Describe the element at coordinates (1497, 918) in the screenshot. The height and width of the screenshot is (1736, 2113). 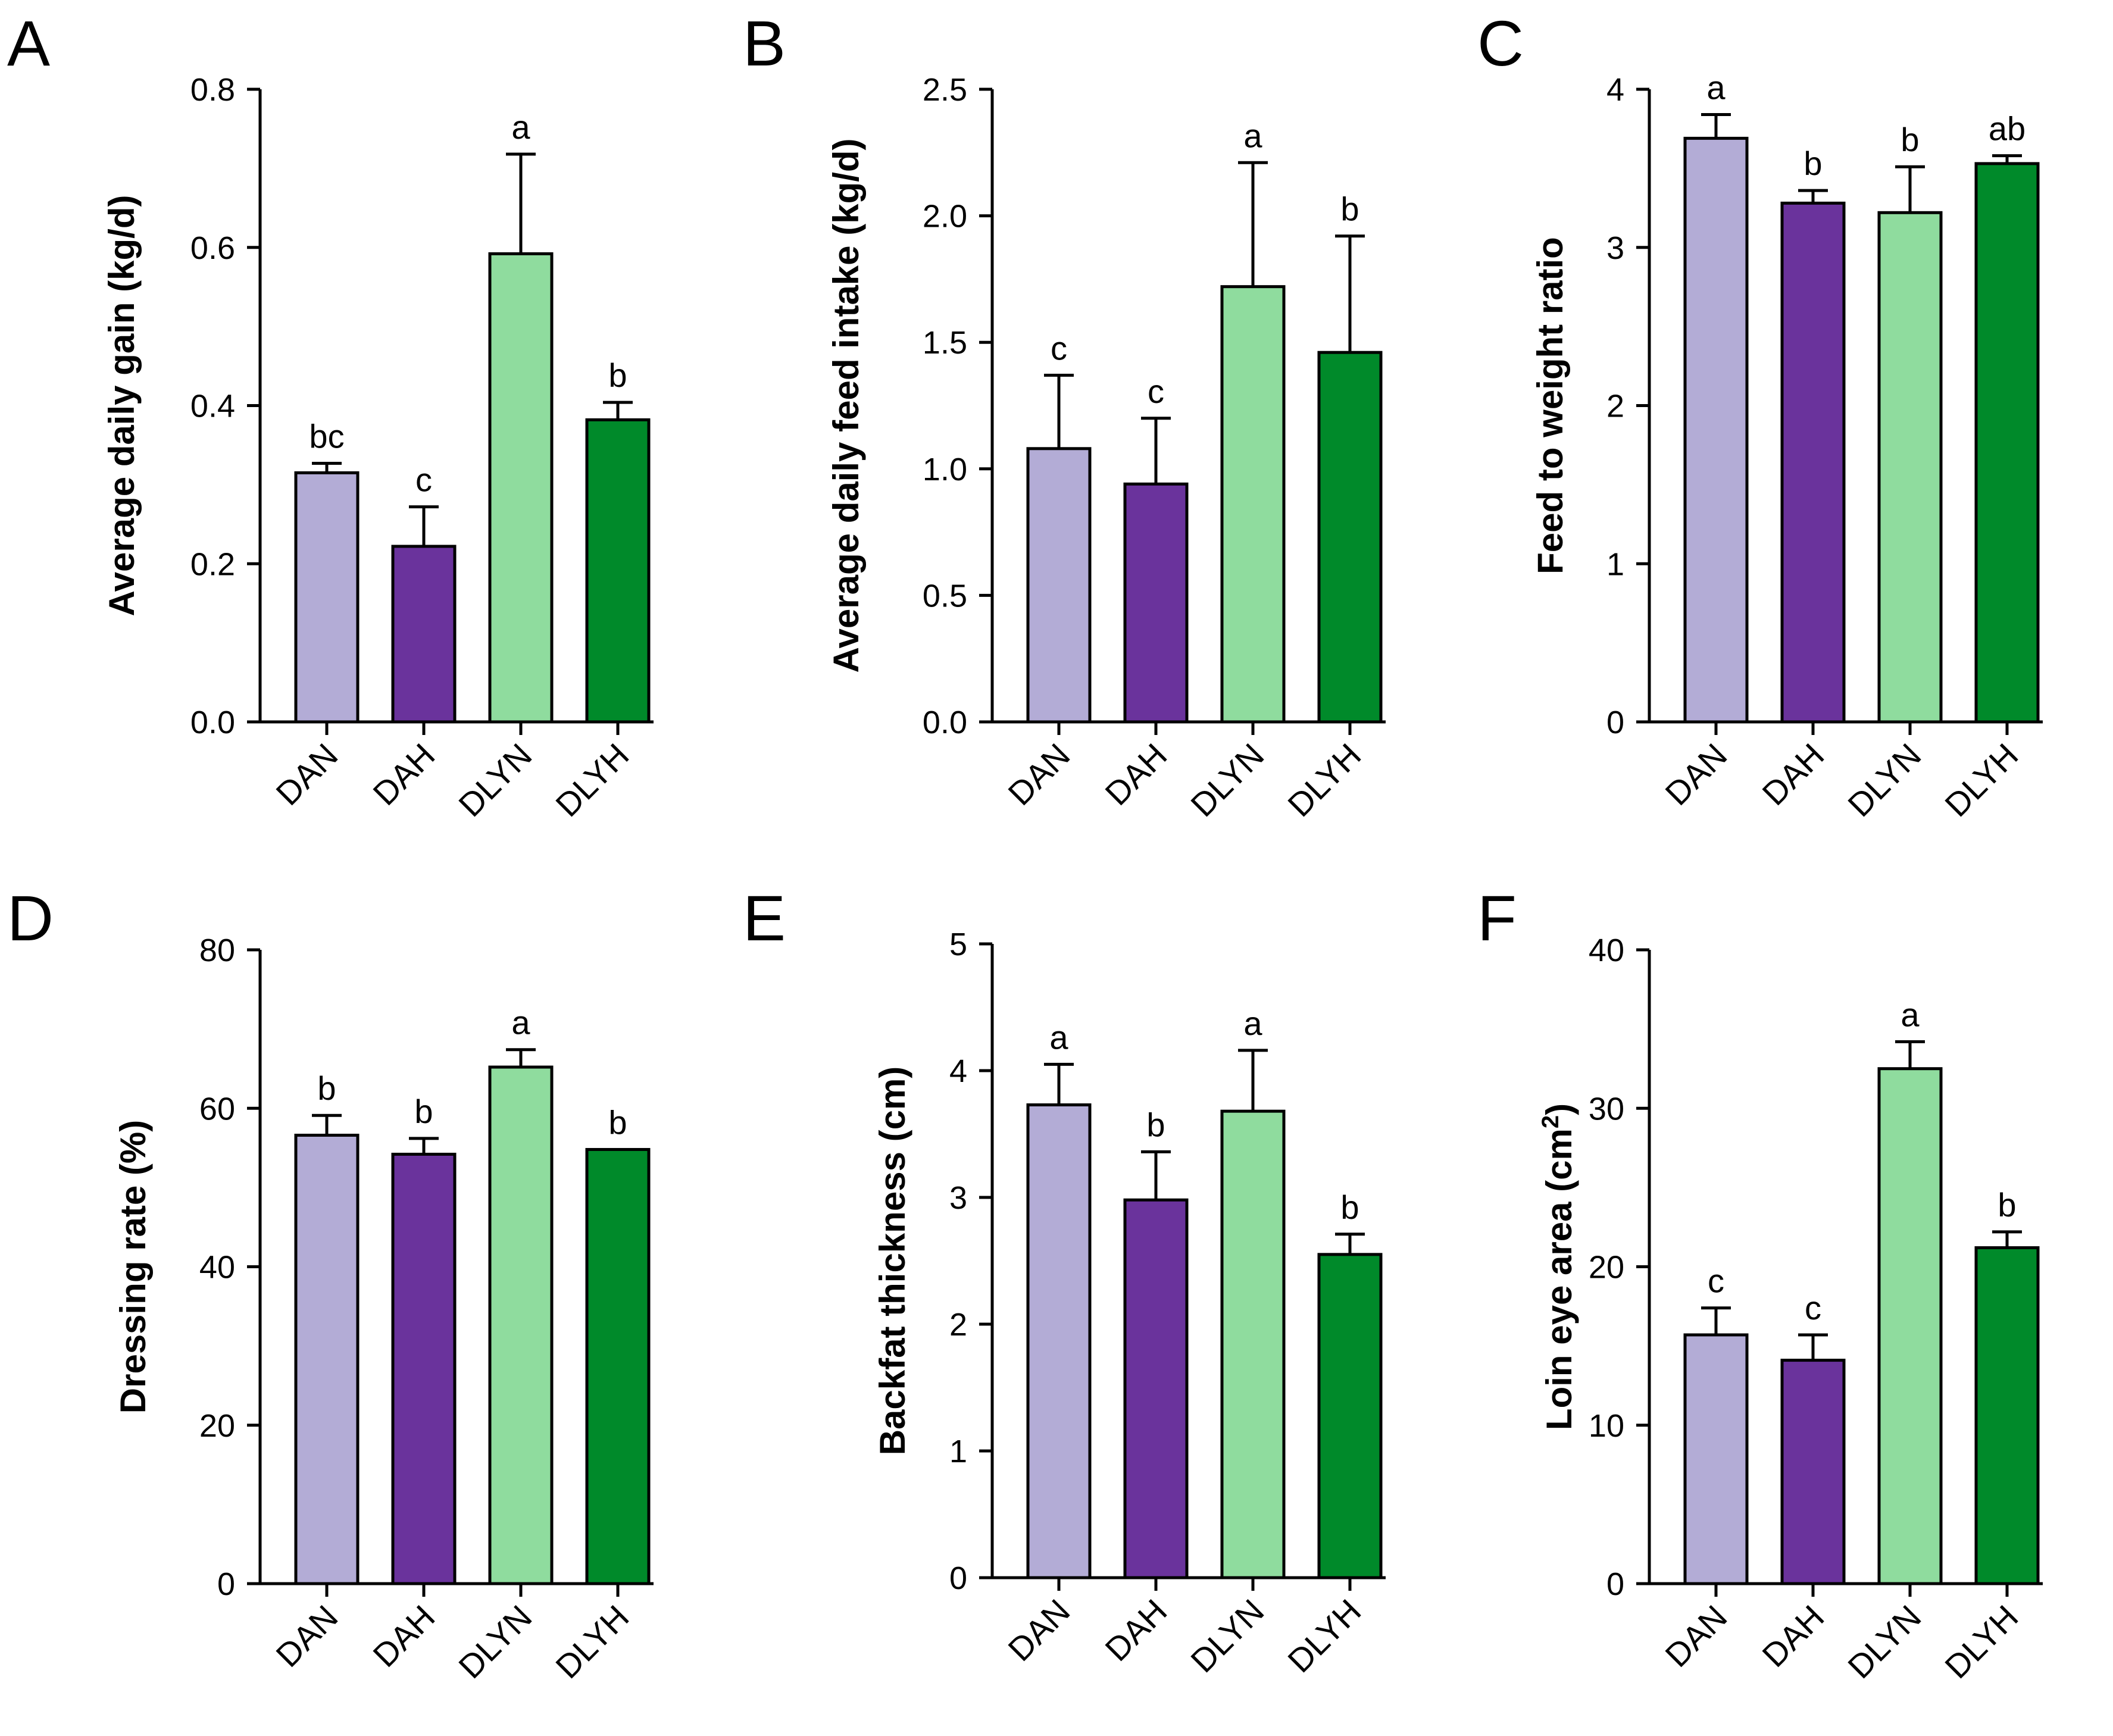
I see `panel-f-letter: F` at that location.